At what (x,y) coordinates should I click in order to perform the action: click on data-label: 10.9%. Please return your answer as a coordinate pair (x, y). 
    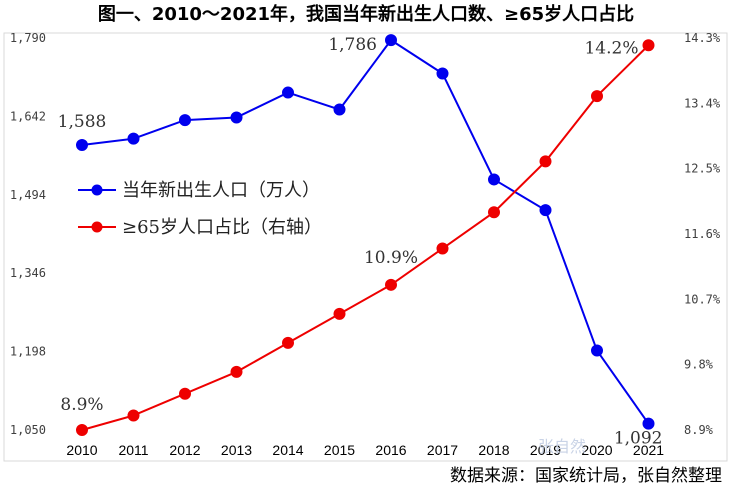
    Looking at the image, I should click on (391, 258).